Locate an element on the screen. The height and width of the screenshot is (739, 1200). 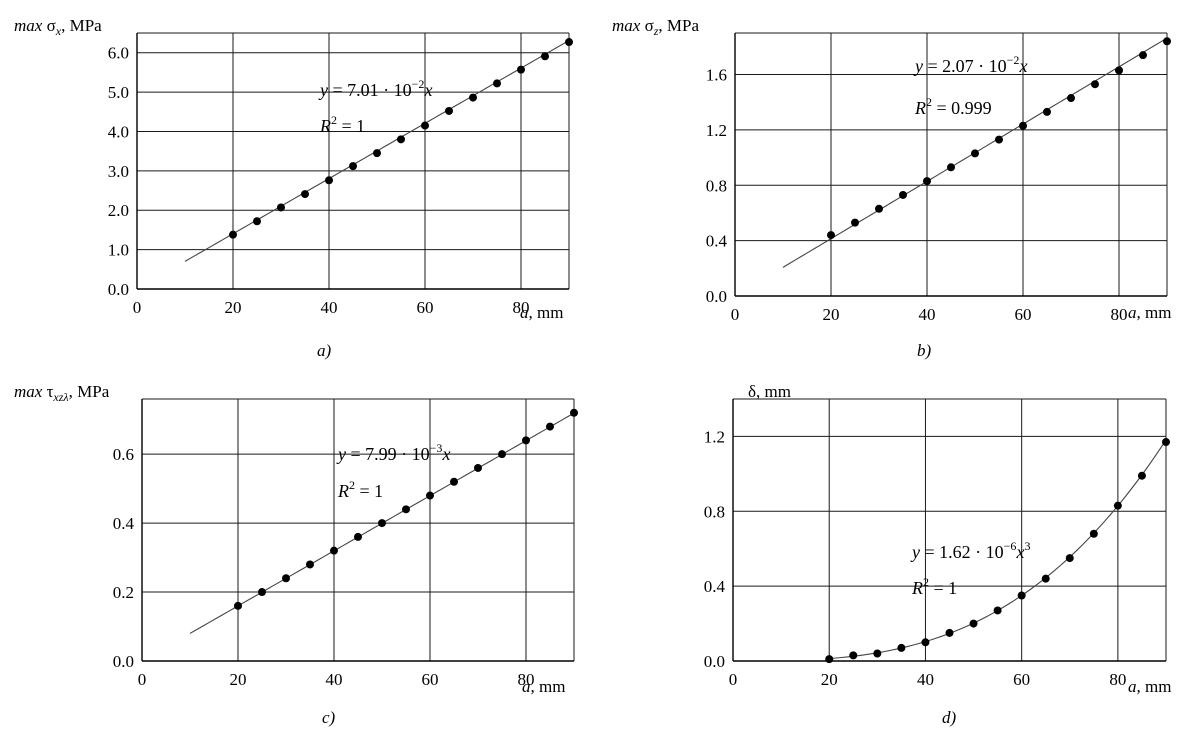
regression-equation: y = 2.07 · 10−2x is located at coordinates (970, 64).